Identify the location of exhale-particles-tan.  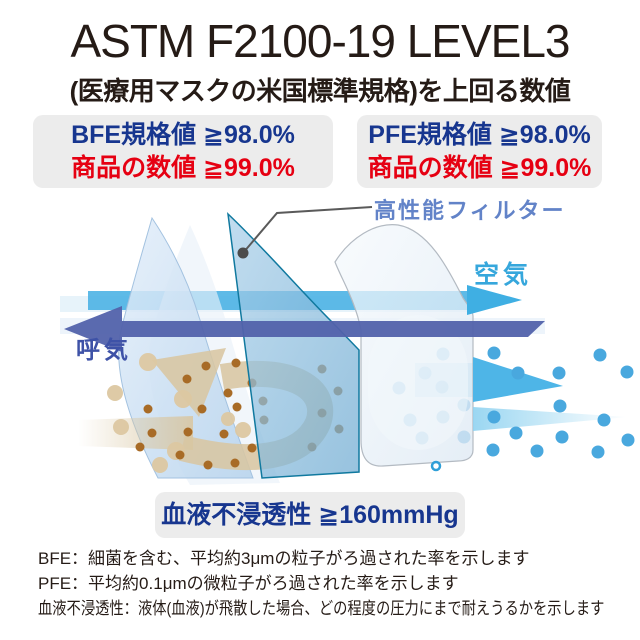
(179, 413).